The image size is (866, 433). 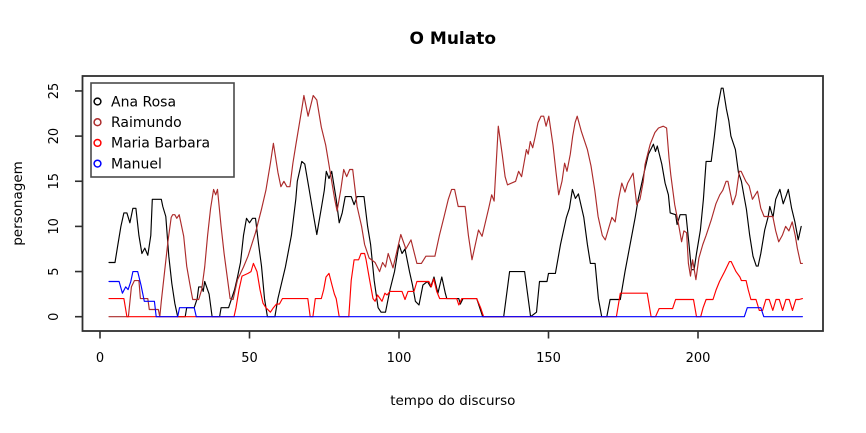 I want to click on legend: Ana Rosa Raimundo Maria Barbara Manuel, so click(x=162, y=130).